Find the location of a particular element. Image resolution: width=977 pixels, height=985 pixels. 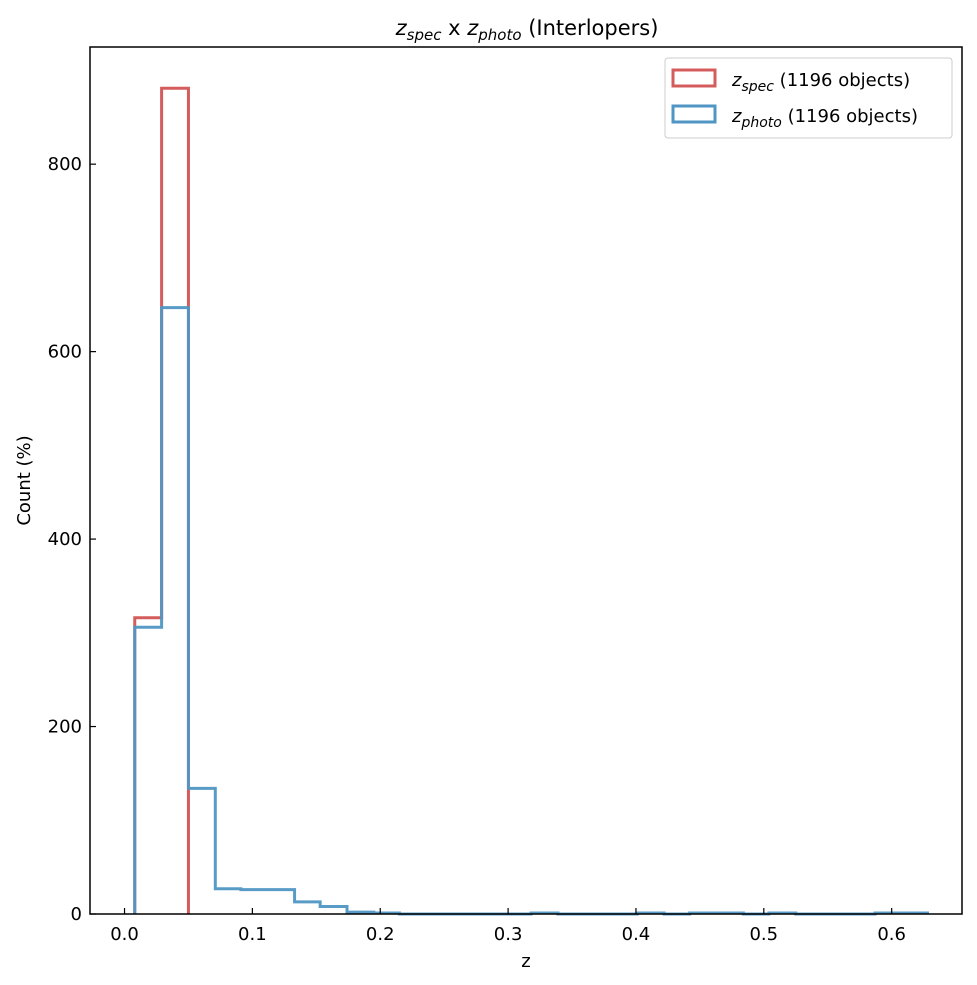

x-tick-label: 0.2 is located at coordinates (380, 934).